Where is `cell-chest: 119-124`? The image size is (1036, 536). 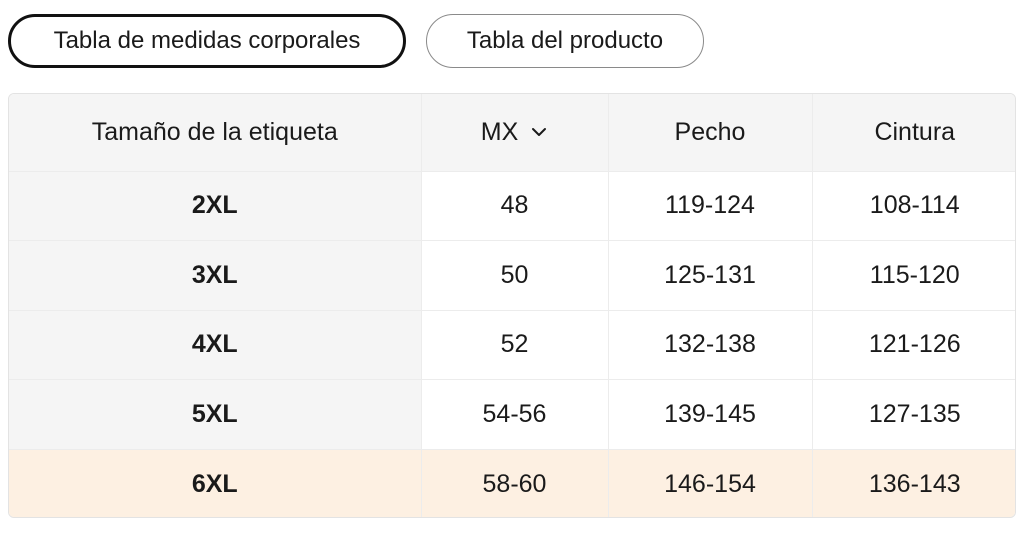
cell-chest: 119-124 is located at coordinates (710, 206).